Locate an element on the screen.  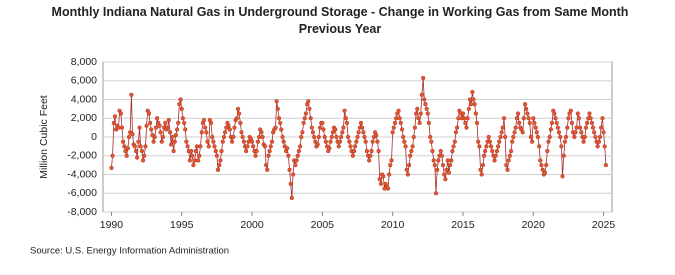
y-tick-label: 4,000 is located at coordinates (84, 99).